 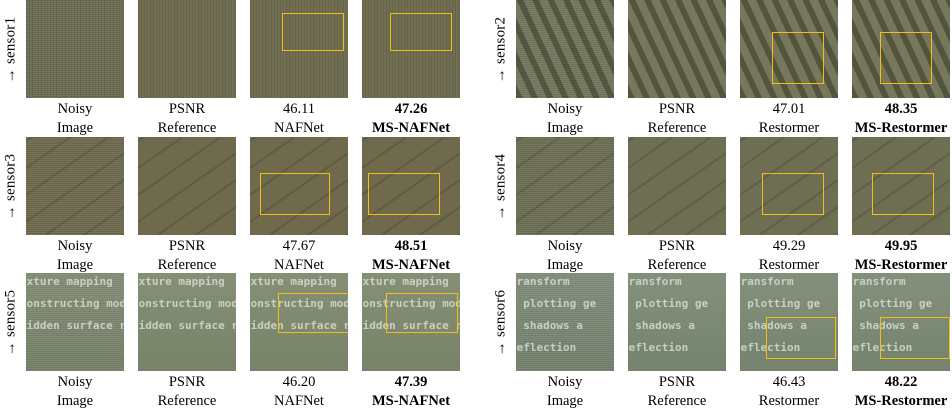 I want to click on image-cell: 49.29 Restormer, so click(x=789, y=206).